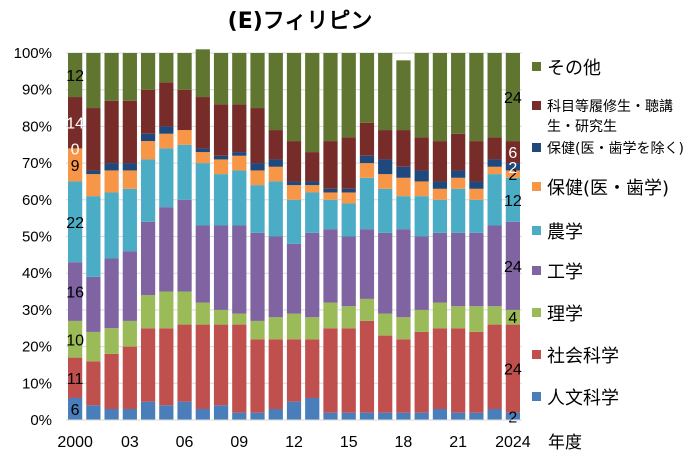 This screenshot has width=700, height=462. What do you see at coordinates (37, 347) in the screenshot?
I see `y-tick-label: 20%` at bounding box center [37, 347].